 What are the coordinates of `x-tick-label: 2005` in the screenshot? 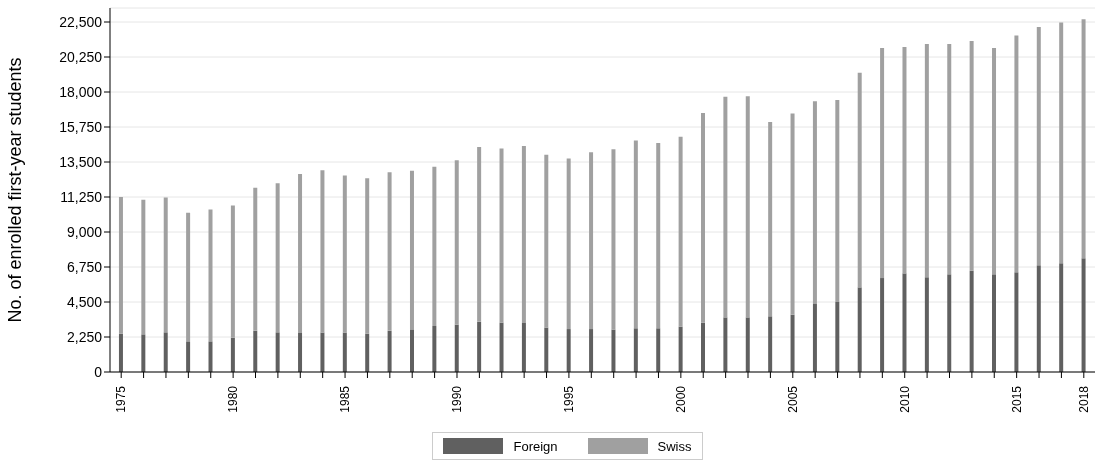 It's located at (792, 399).